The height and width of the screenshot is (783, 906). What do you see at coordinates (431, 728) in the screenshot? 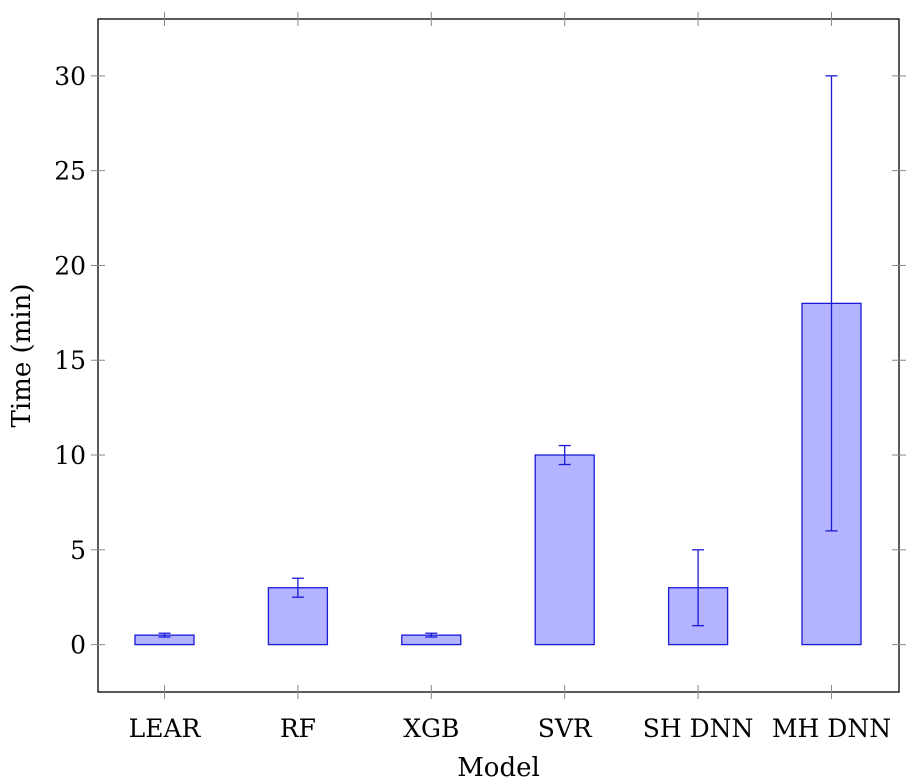
I see `x-tick-label: XGB` at bounding box center [431, 728].